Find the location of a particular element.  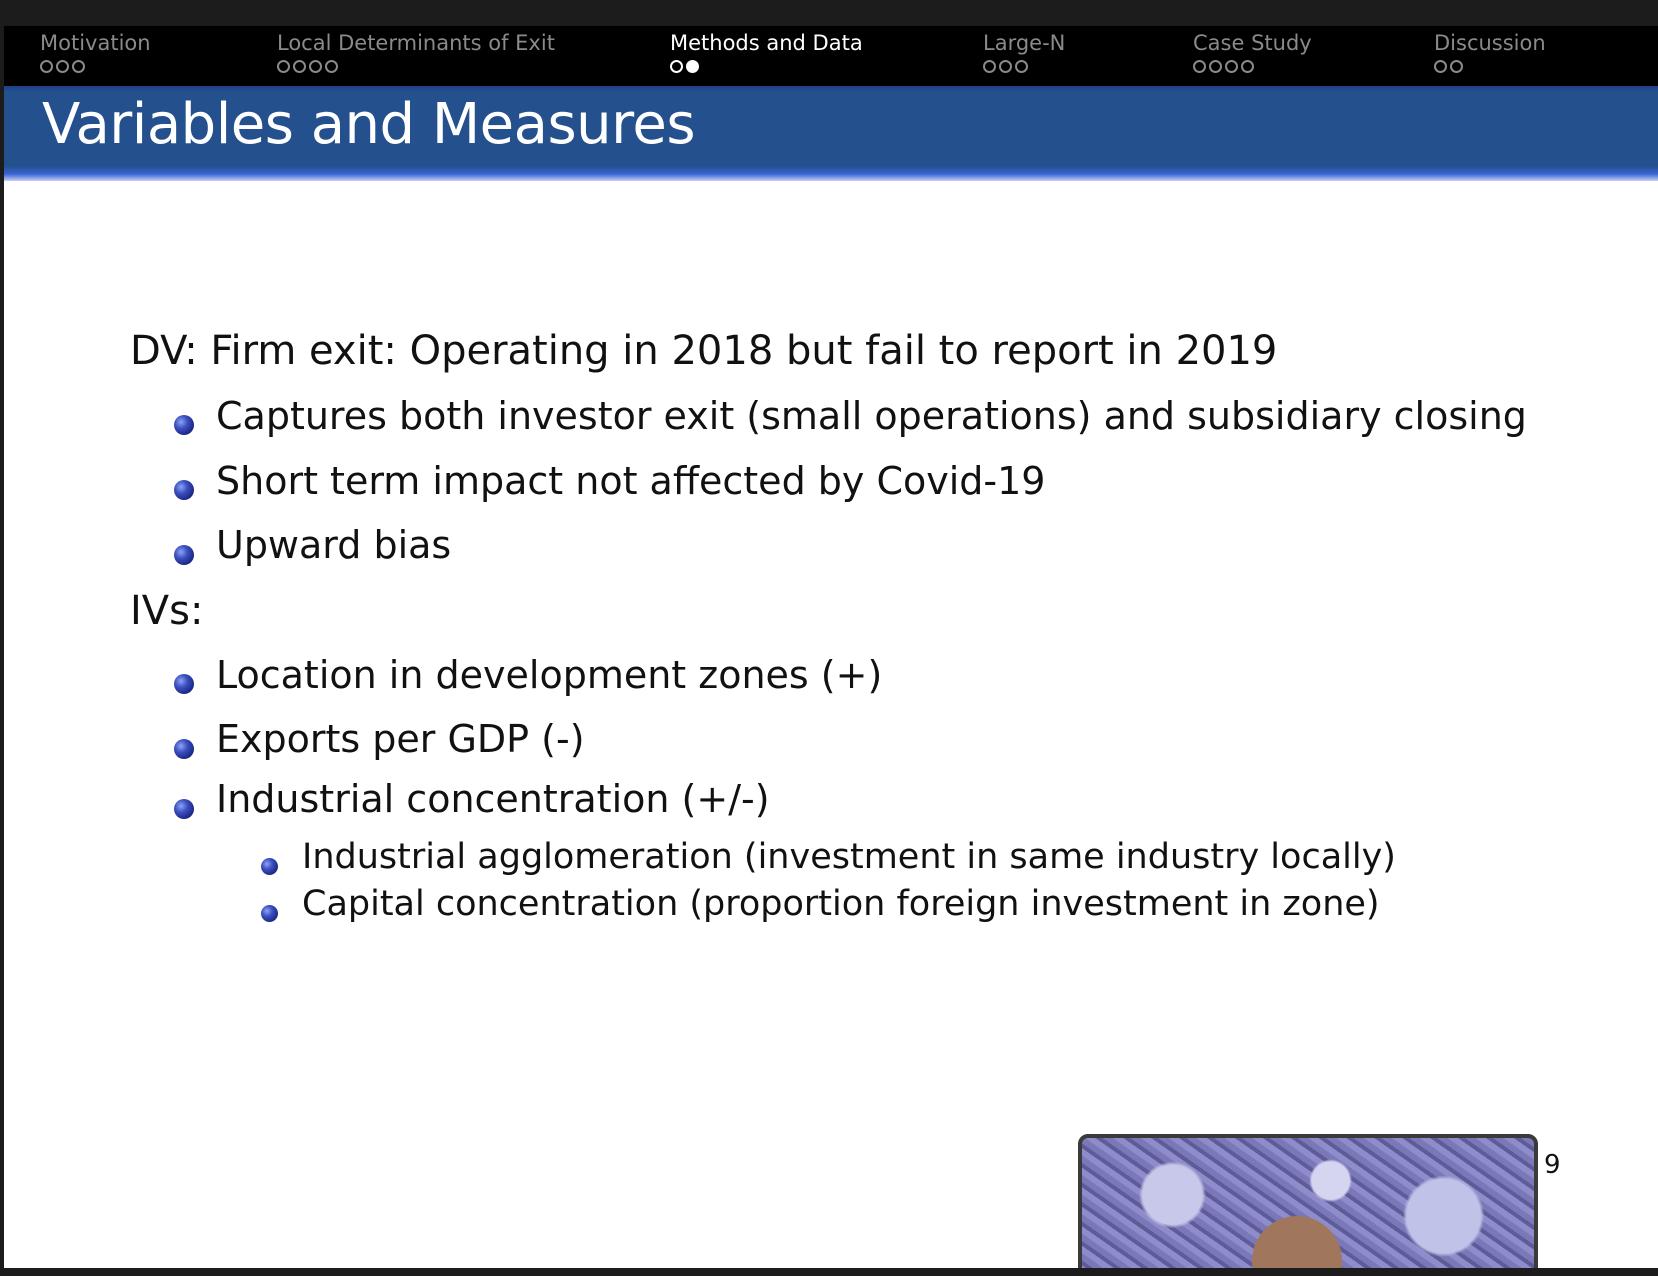

nav-section-case-study: Case Study is located at coordinates (1252, 53).